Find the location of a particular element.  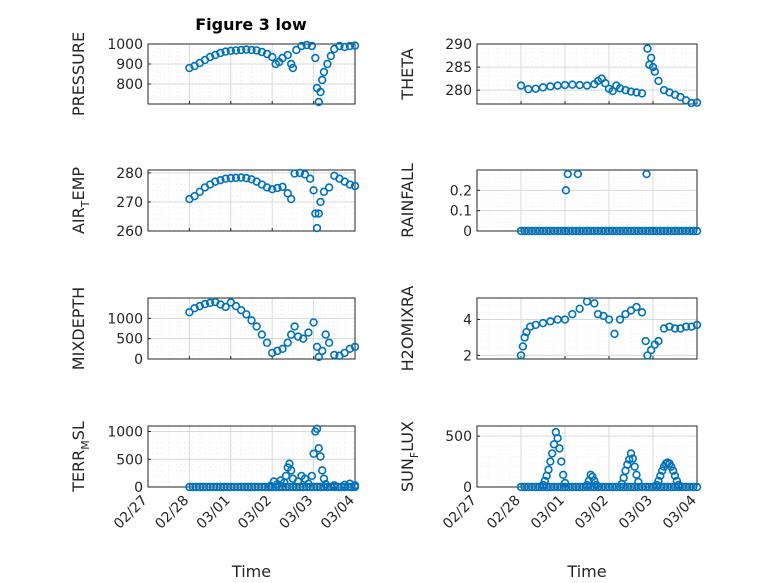

y-tick-label: 900 is located at coordinates (129, 65).